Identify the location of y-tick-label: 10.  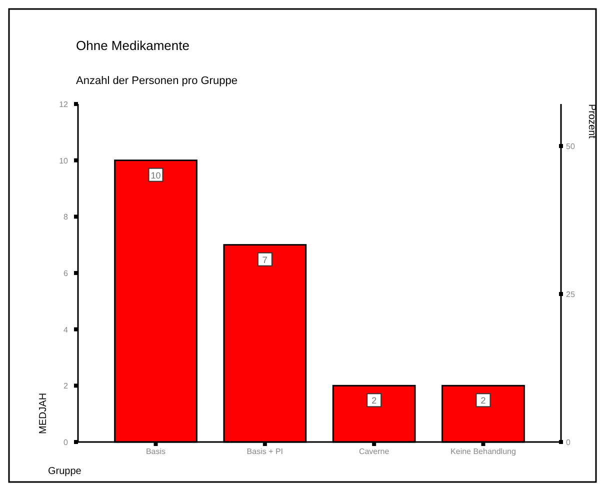
(64, 161).